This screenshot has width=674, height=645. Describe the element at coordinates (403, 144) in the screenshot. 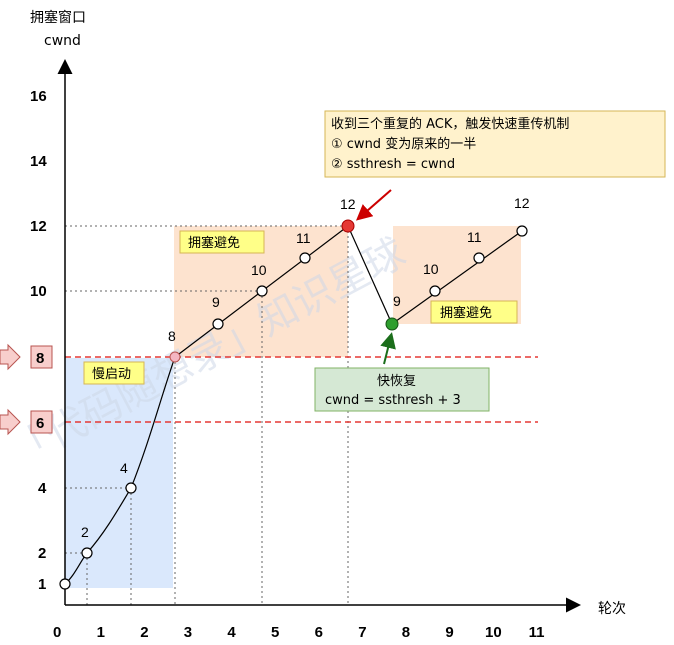

I see `callout-top-line2: ① cwnd 变为原来的一半` at that location.